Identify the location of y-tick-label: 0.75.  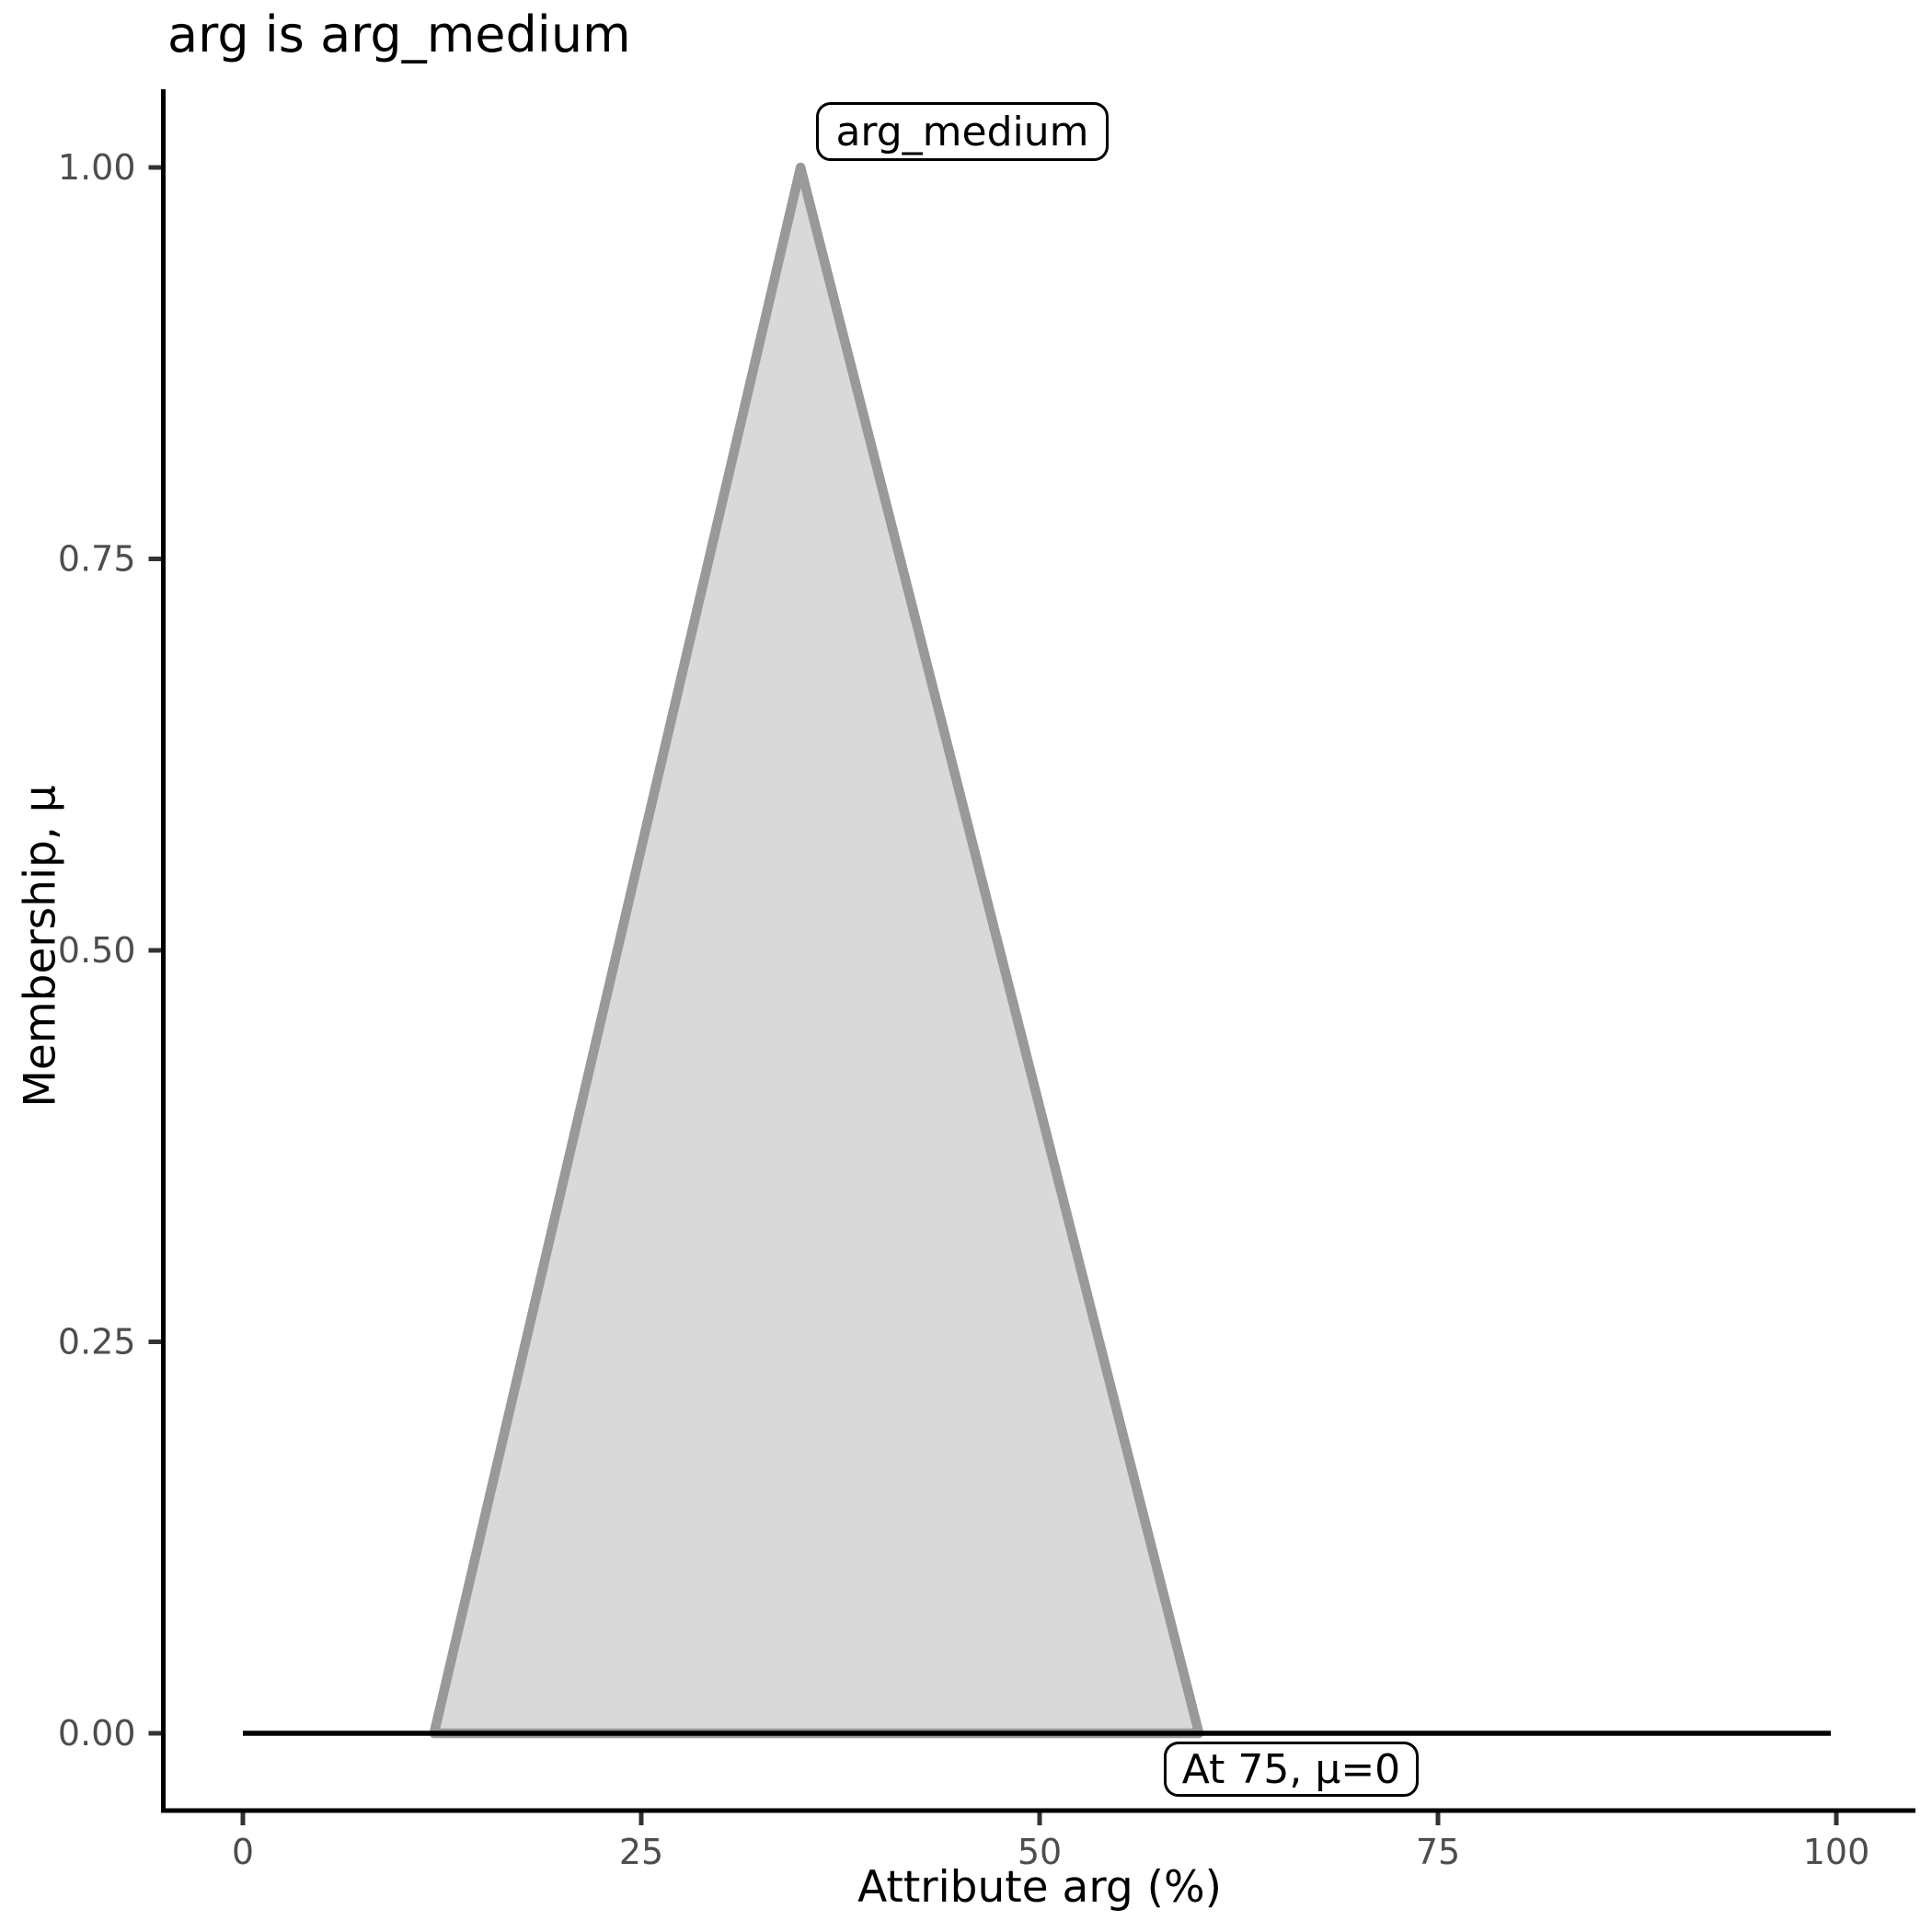
(97, 559).